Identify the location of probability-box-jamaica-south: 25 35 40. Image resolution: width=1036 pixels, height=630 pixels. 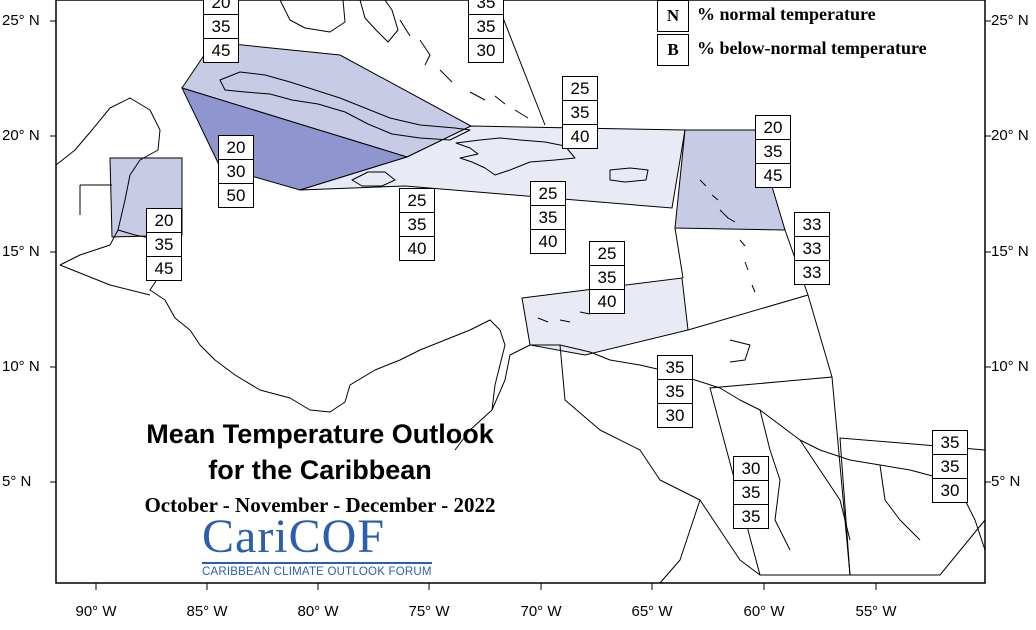
(417, 224).